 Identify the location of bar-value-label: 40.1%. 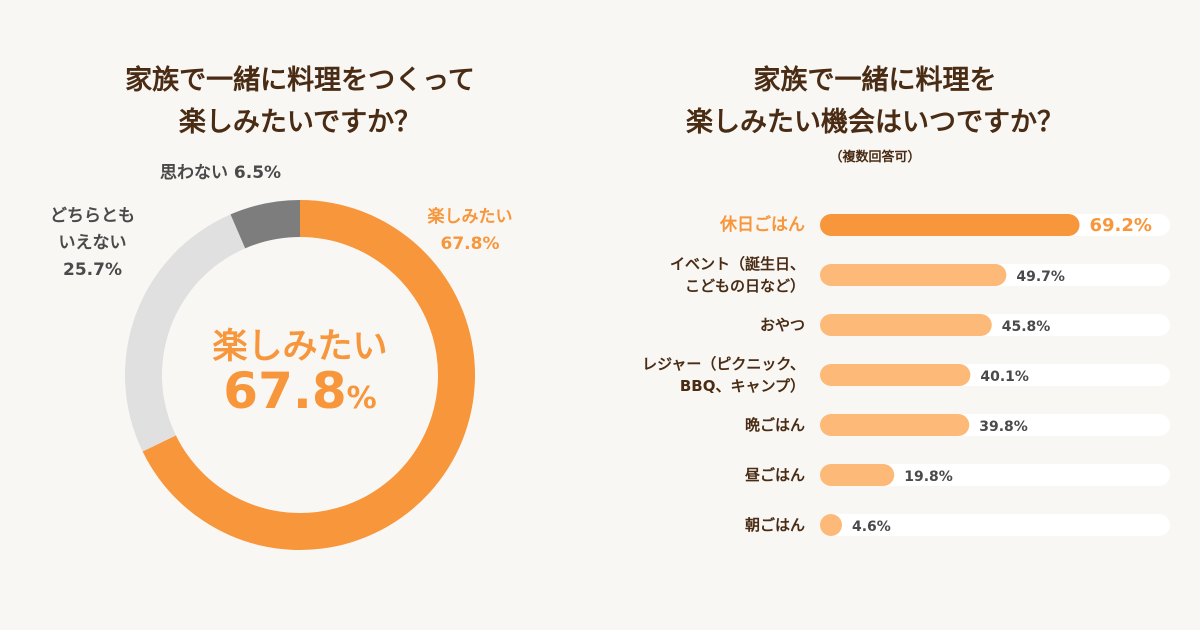
(1004, 377).